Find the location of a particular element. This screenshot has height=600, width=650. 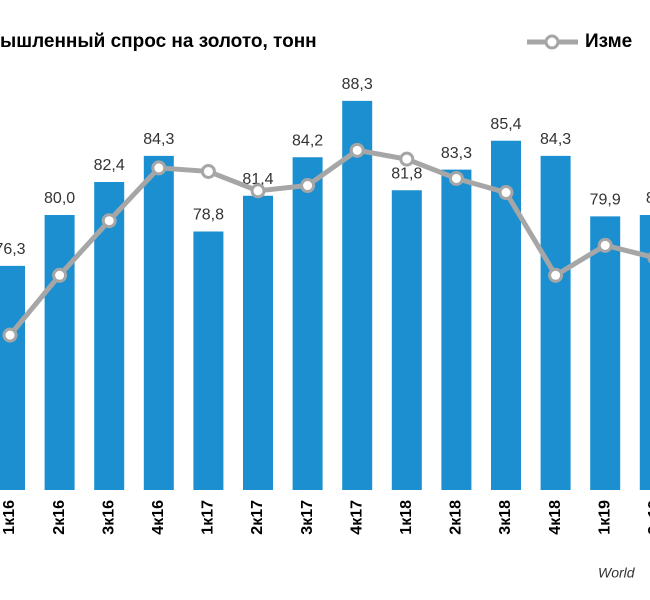

x-tick-label: 1к17 is located at coordinates (208, 517).